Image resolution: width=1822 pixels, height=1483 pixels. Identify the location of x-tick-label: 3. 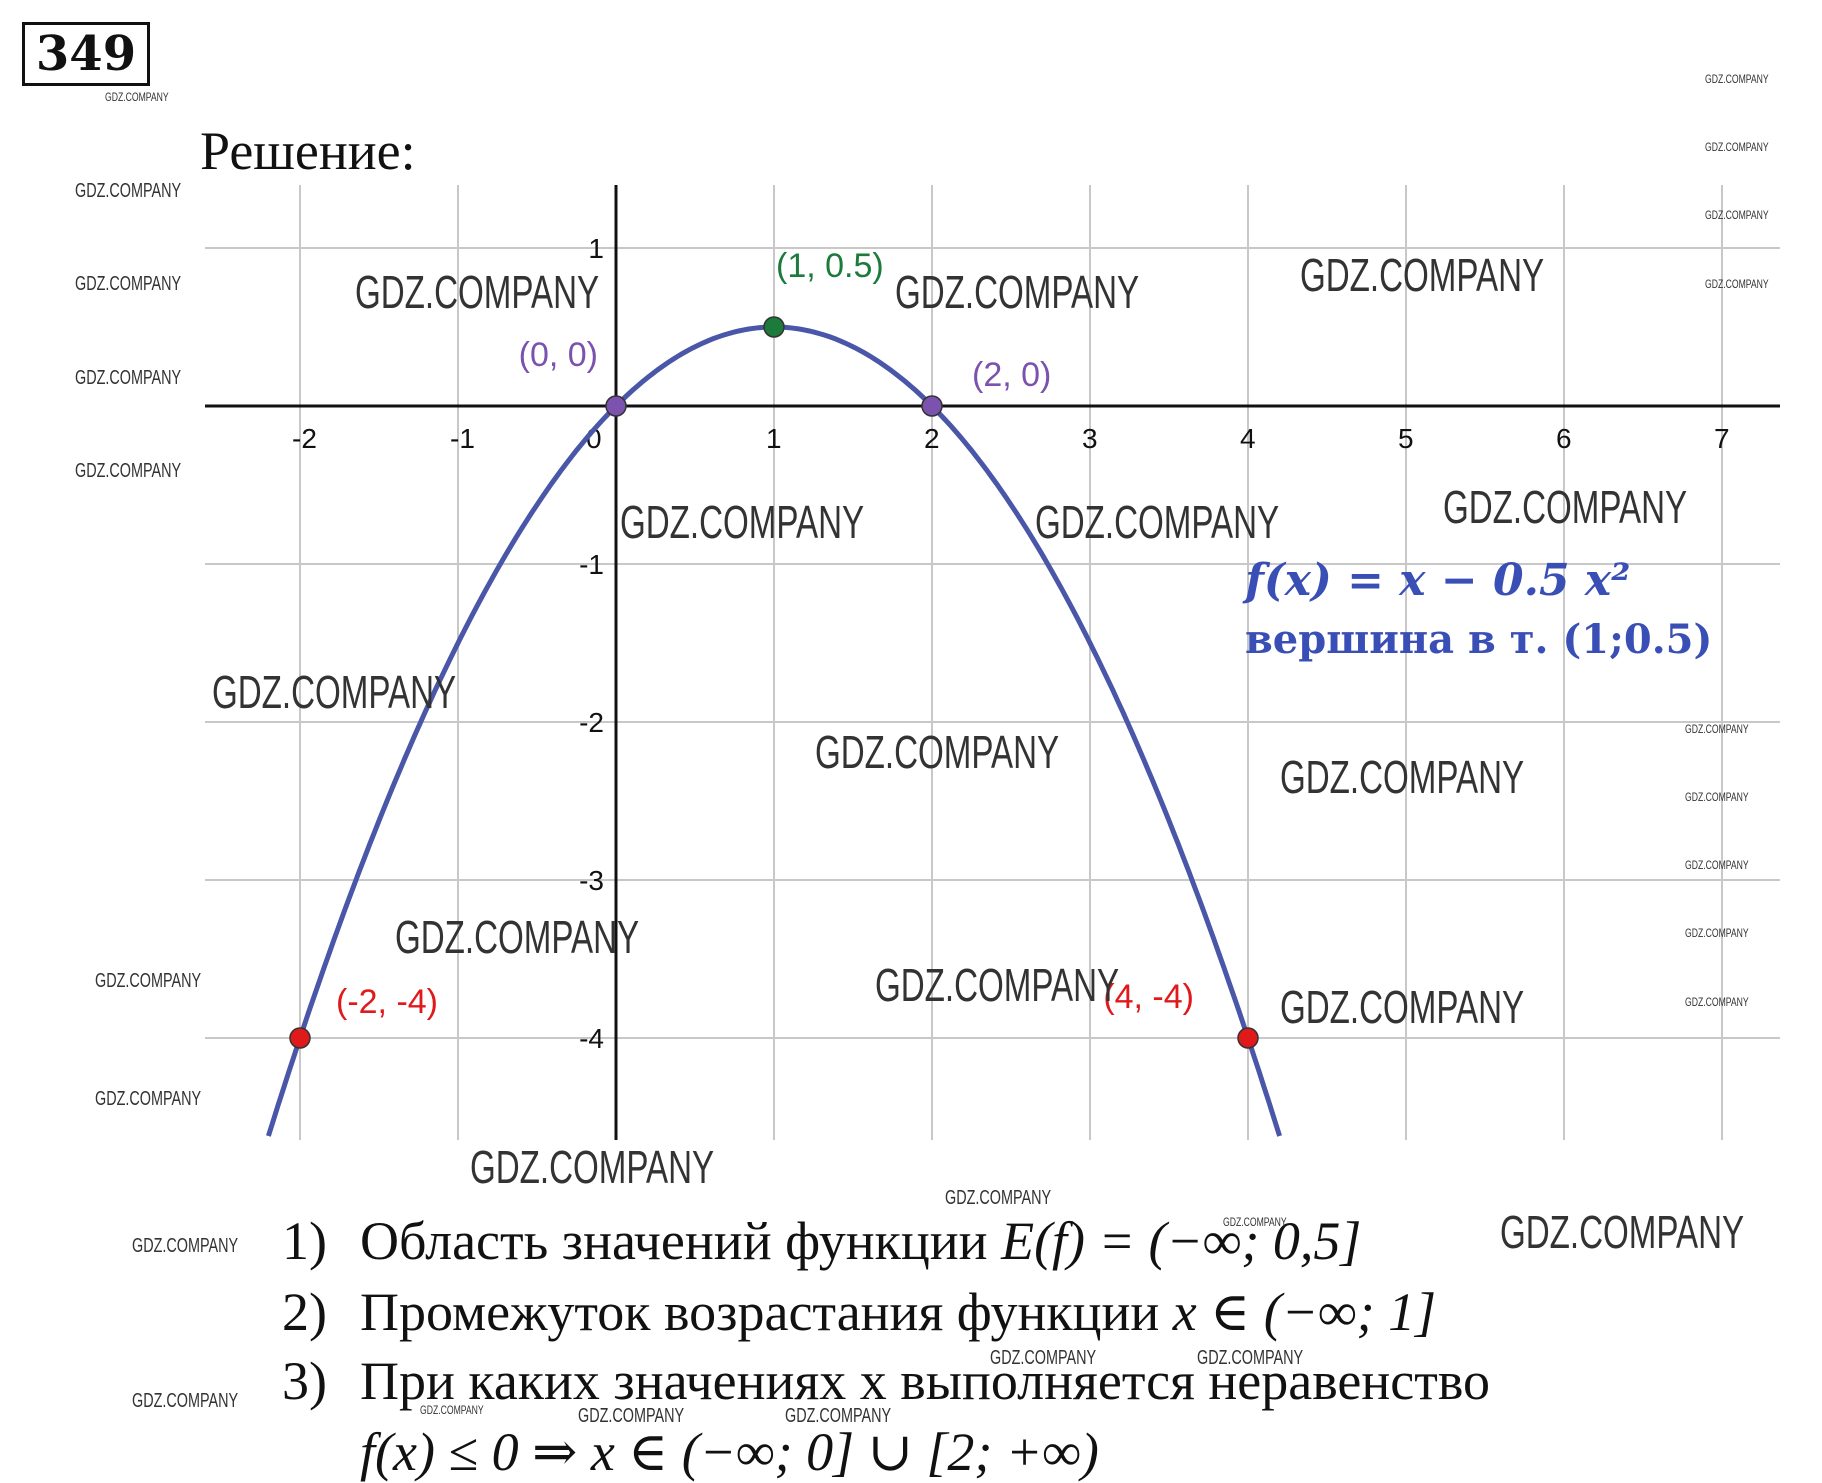
(1090, 438).